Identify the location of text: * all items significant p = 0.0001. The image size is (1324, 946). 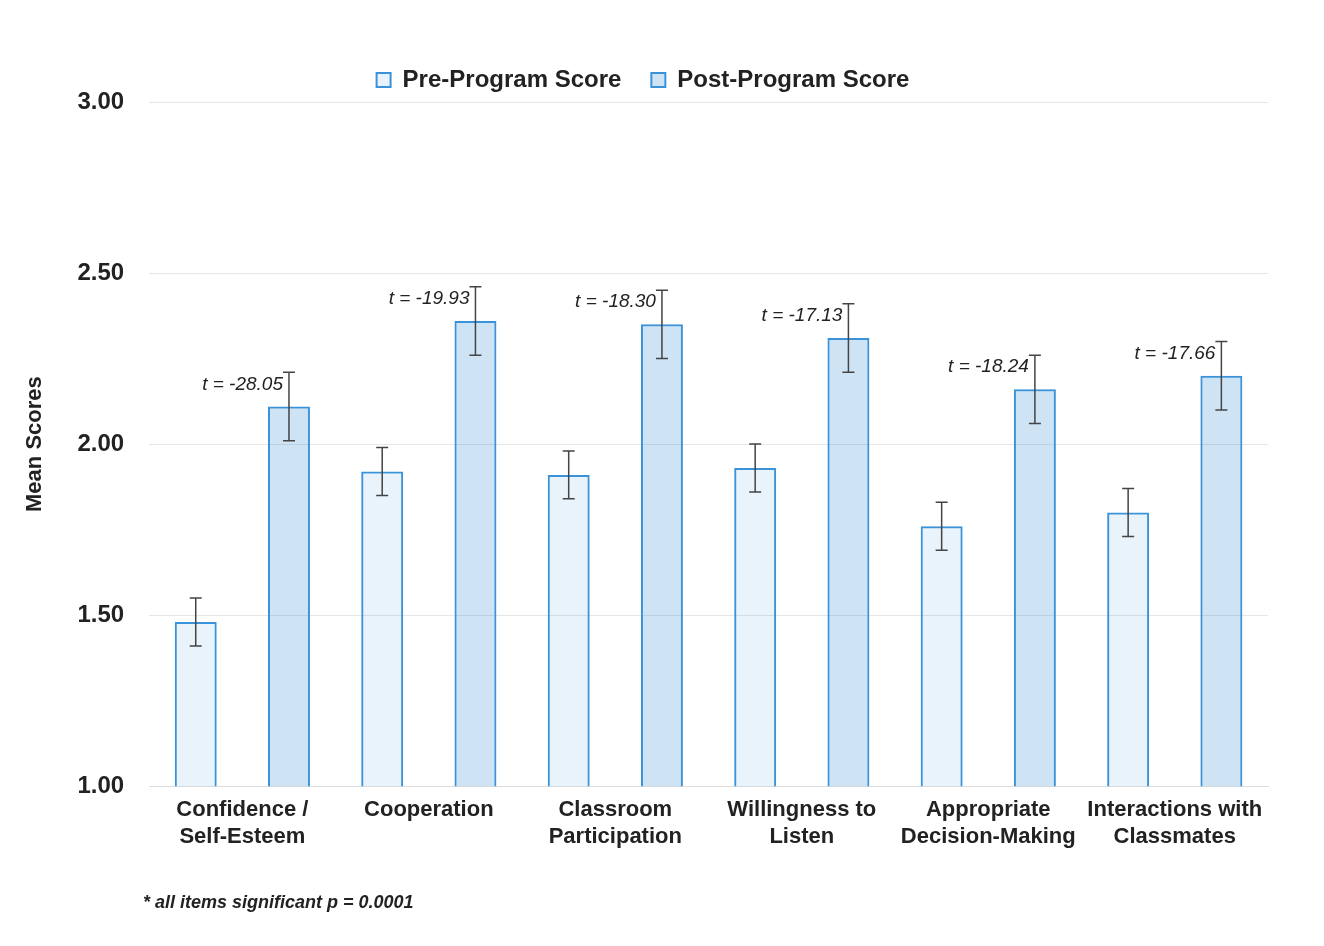
(278, 901).